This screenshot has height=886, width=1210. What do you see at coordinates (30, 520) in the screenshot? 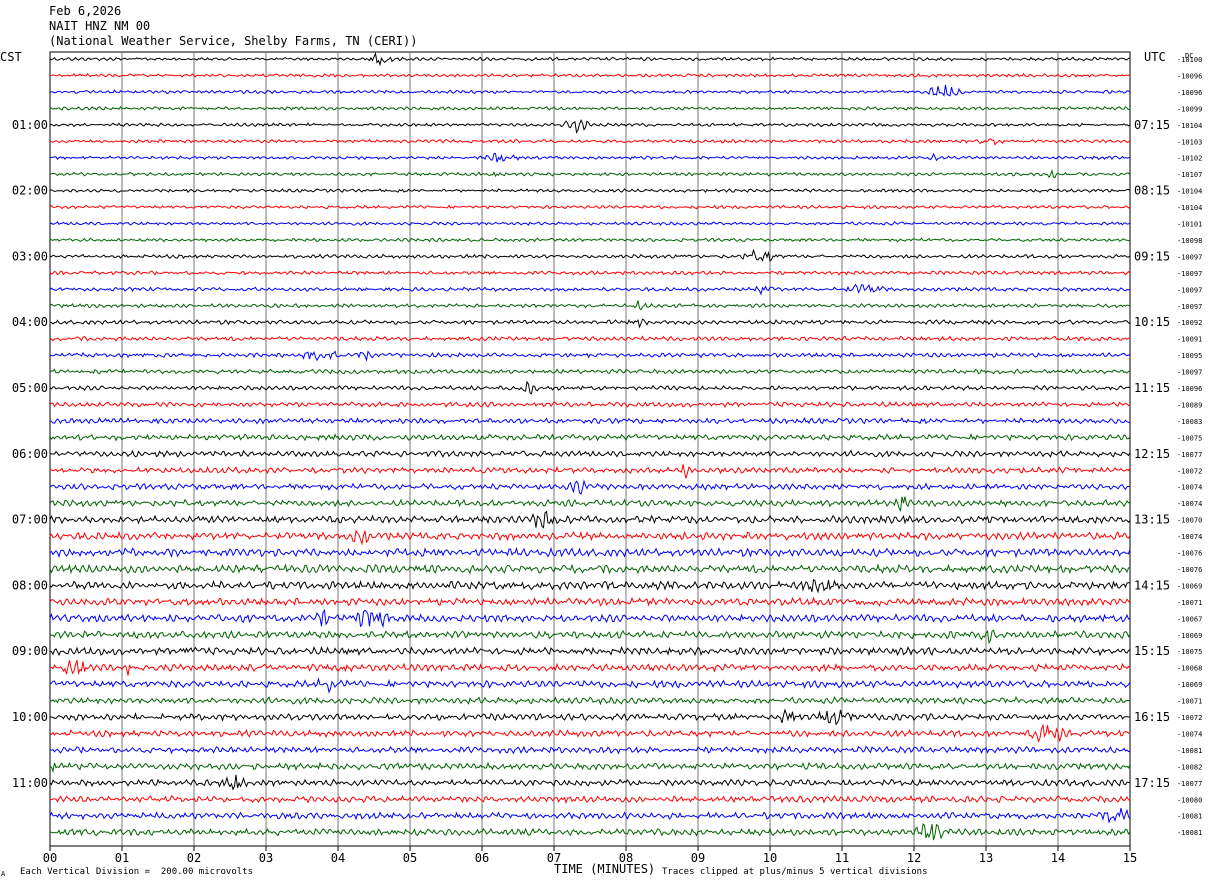
I see `left-hour-label: 07:00` at bounding box center [30, 520].